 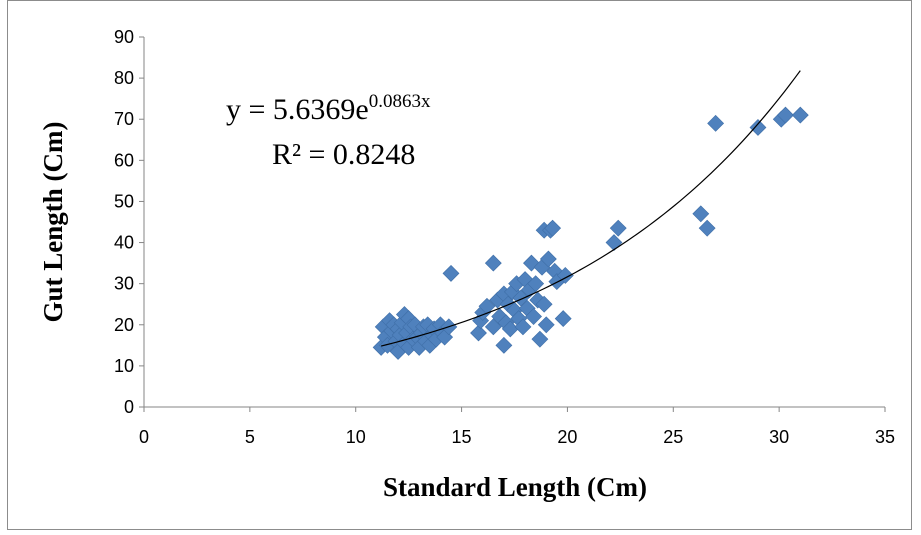 What do you see at coordinates (144, 437) in the screenshot?
I see `x-tick-label: 0` at bounding box center [144, 437].